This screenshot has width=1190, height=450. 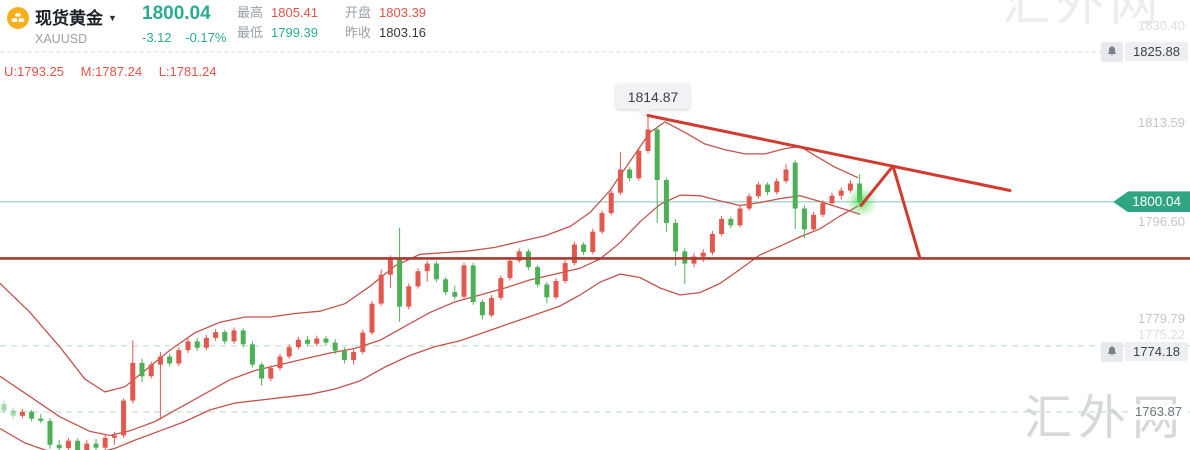 What do you see at coordinates (295, 12) in the screenshot?
I see `stat-value-high: 1805.41` at bounding box center [295, 12].